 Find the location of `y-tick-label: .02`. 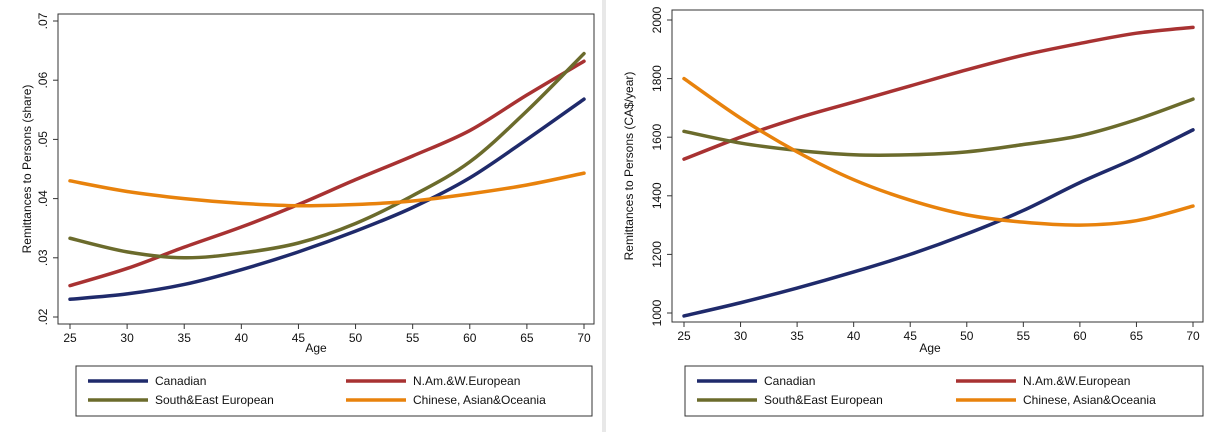

y-tick-label: .02 is located at coordinates (43, 316).